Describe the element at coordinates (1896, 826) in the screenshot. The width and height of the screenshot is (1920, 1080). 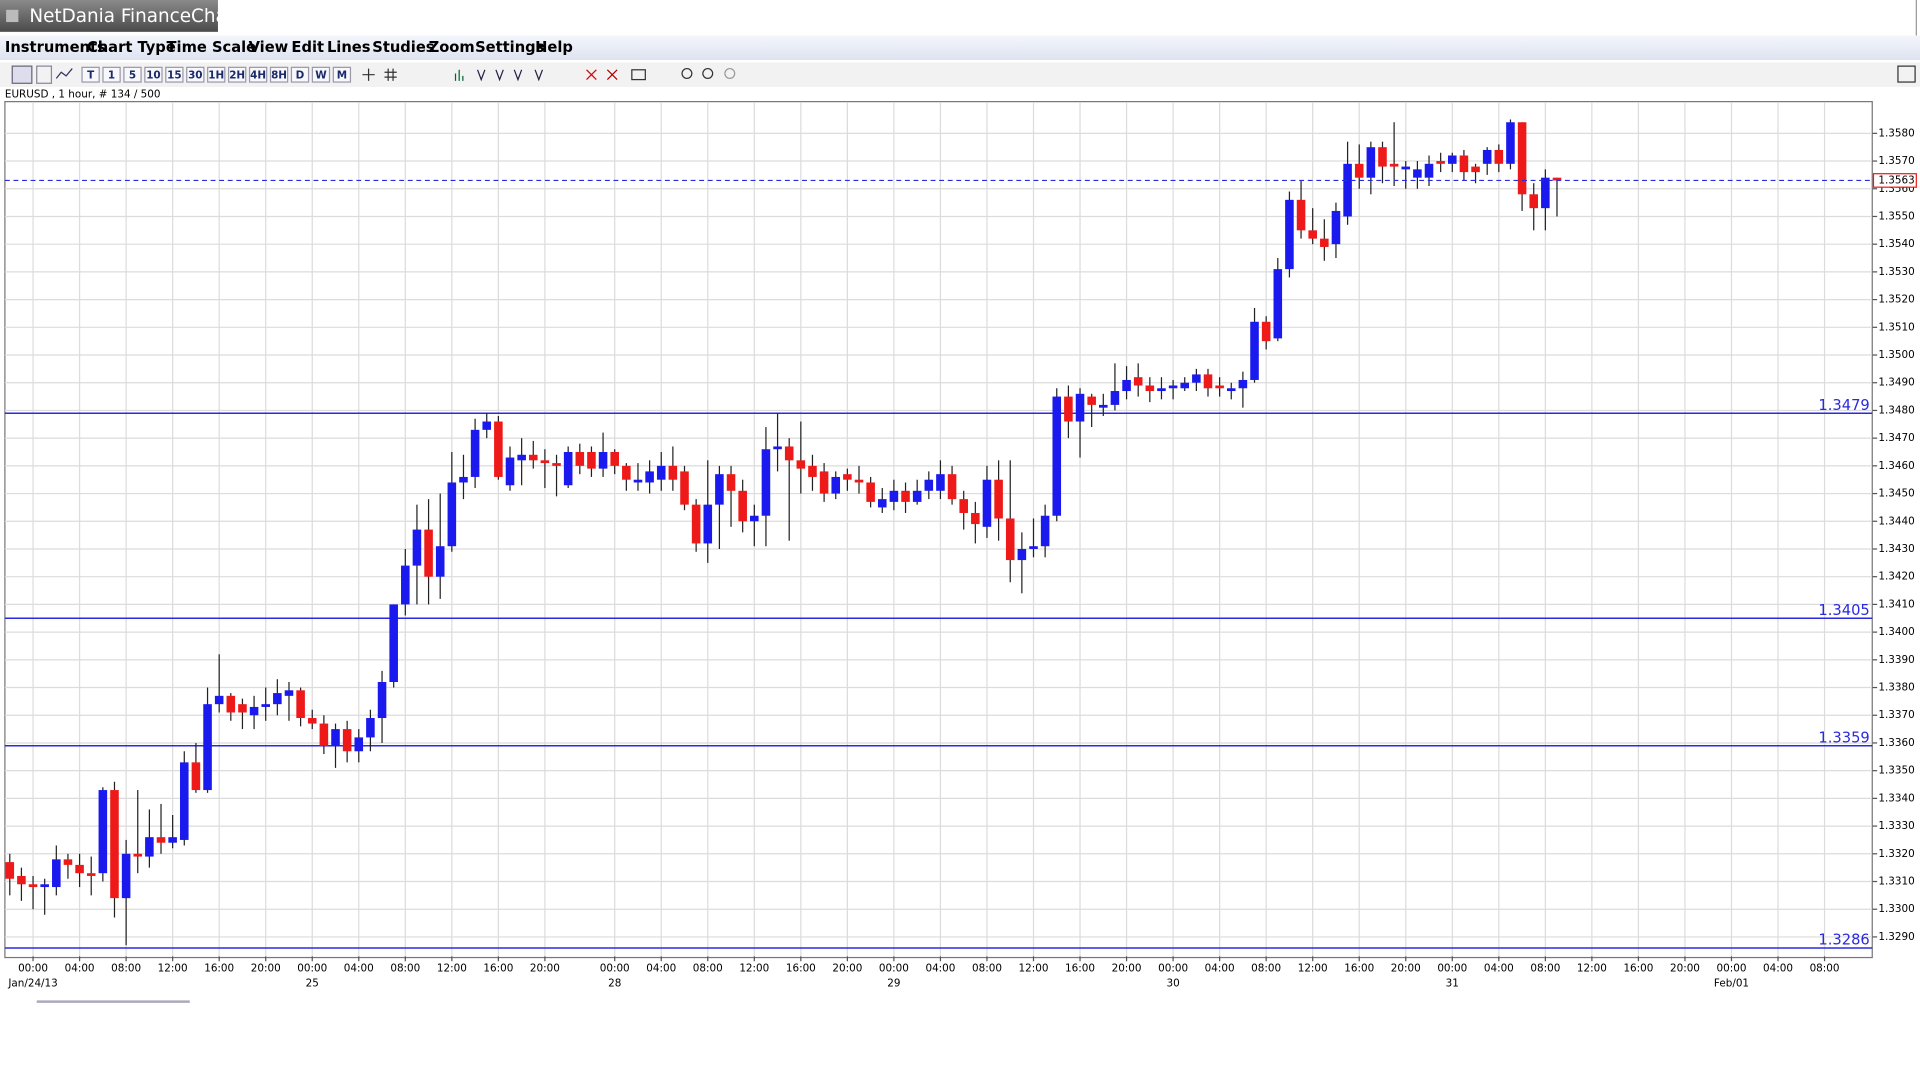
I see `y-tick-label: 1.3330` at that location.